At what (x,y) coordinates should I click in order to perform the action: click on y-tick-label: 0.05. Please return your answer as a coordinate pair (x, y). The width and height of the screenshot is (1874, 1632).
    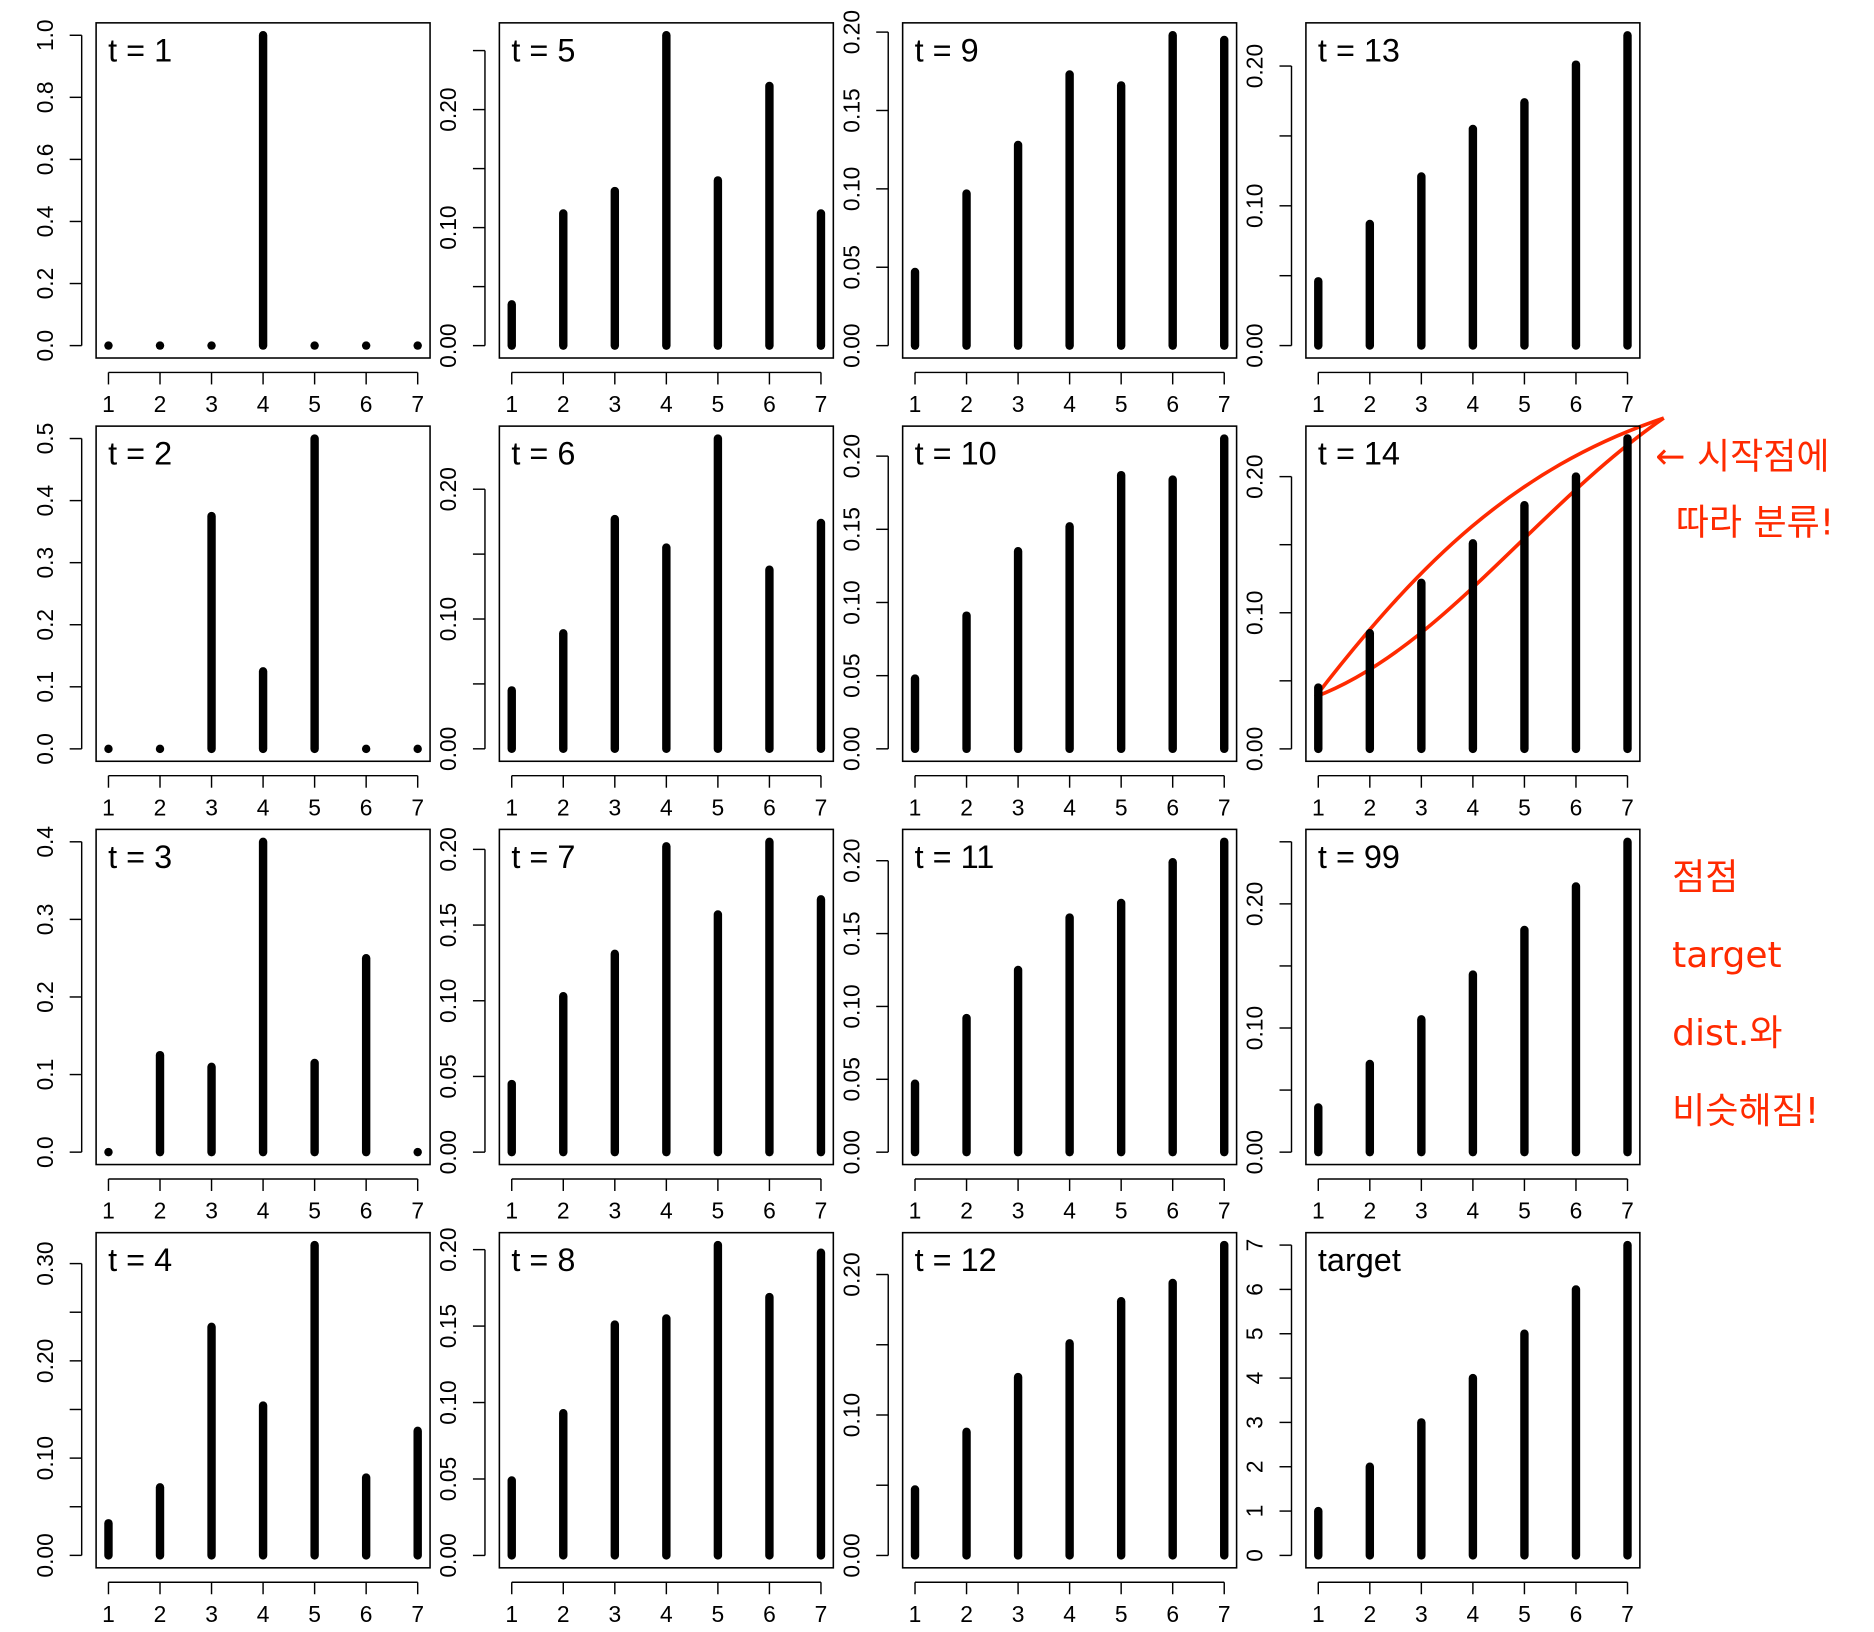
    Looking at the image, I should click on (851, 267).